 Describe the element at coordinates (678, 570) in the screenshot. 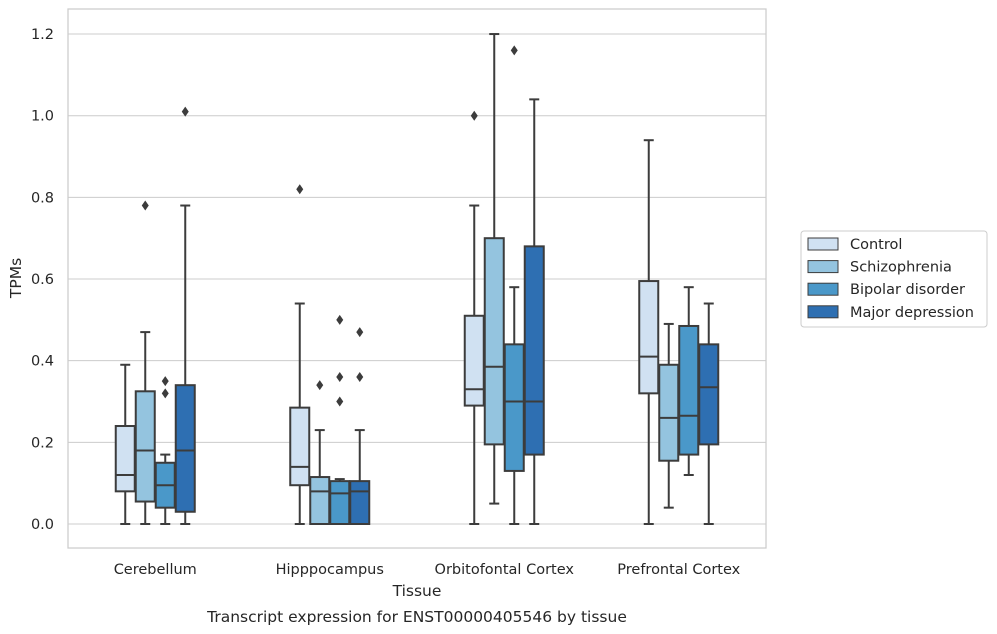

I see `x-tick-label: Prefrontal Cortex` at that location.